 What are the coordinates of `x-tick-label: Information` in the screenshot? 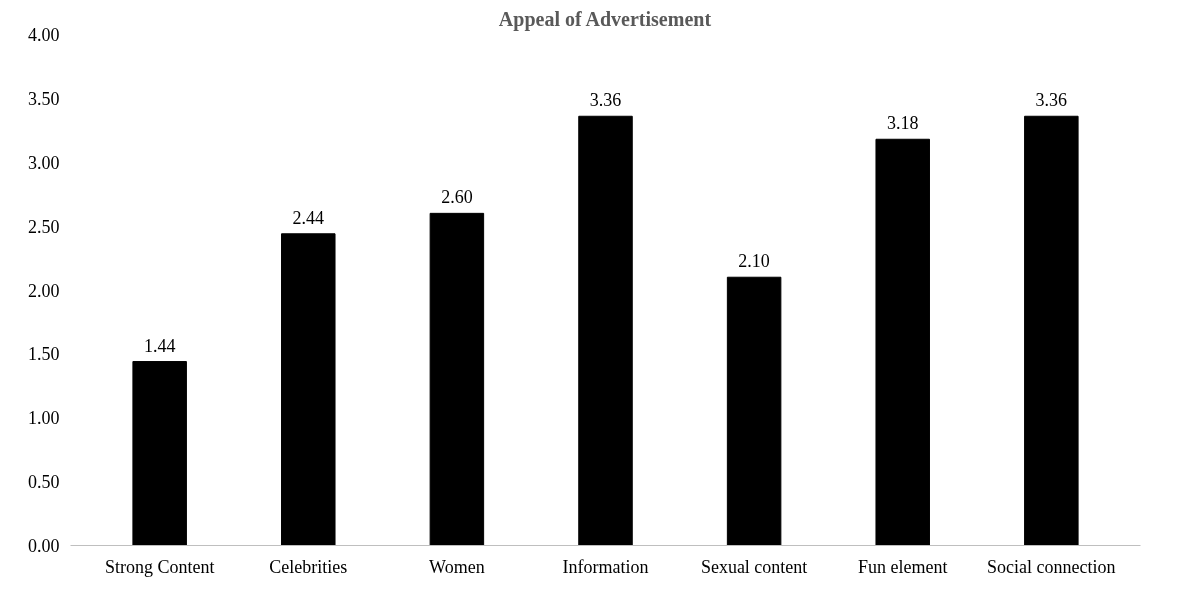 It's located at (605, 566).